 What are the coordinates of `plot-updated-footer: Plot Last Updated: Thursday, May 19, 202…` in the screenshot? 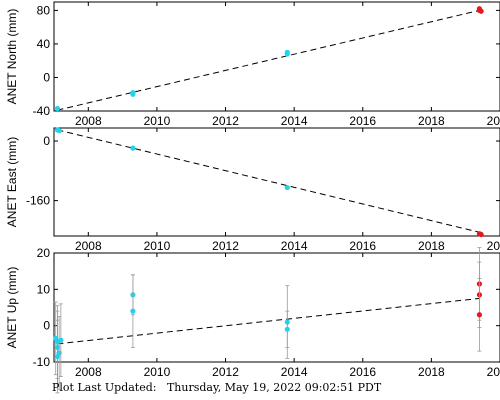 It's located at (217, 387).